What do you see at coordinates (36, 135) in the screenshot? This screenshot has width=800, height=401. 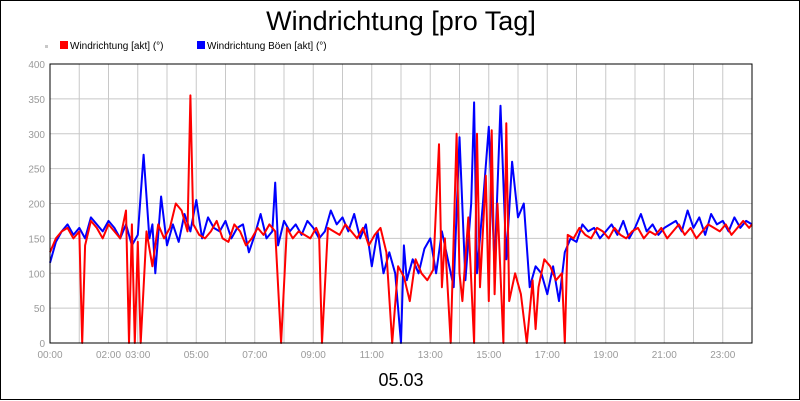 I see `y-tick-label: 300` at bounding box center [36, 135].